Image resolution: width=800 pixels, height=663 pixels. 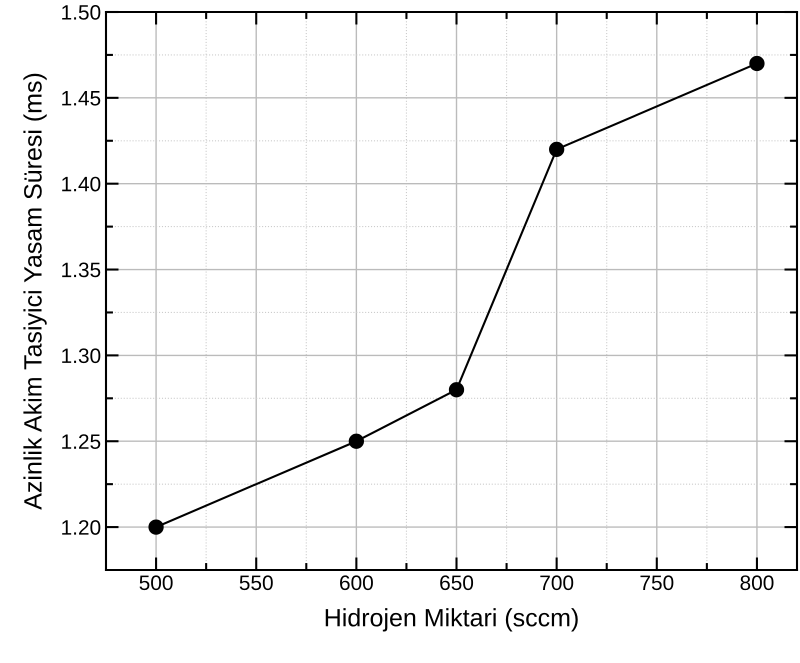 I want to click on y-tick-label: 1.50, so click(x=81, y=12).